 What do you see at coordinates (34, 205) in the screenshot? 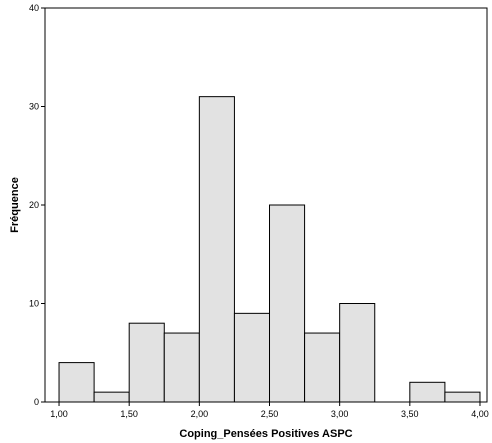
I see `y-tick-label: 20` at bounding box center [34, 205].